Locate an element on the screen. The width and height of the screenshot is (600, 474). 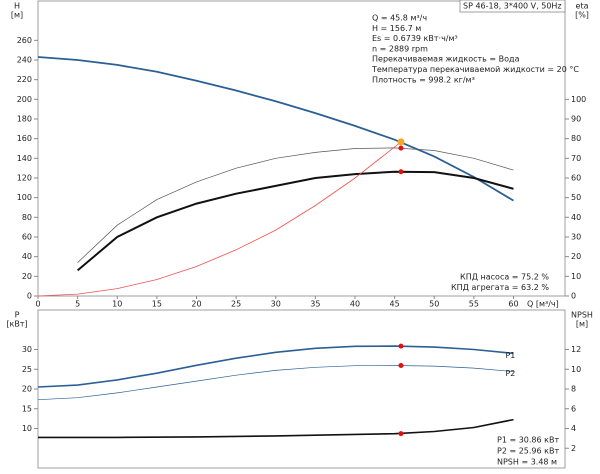
y2-tick-label: 20 is located at coordinates (576, 256).